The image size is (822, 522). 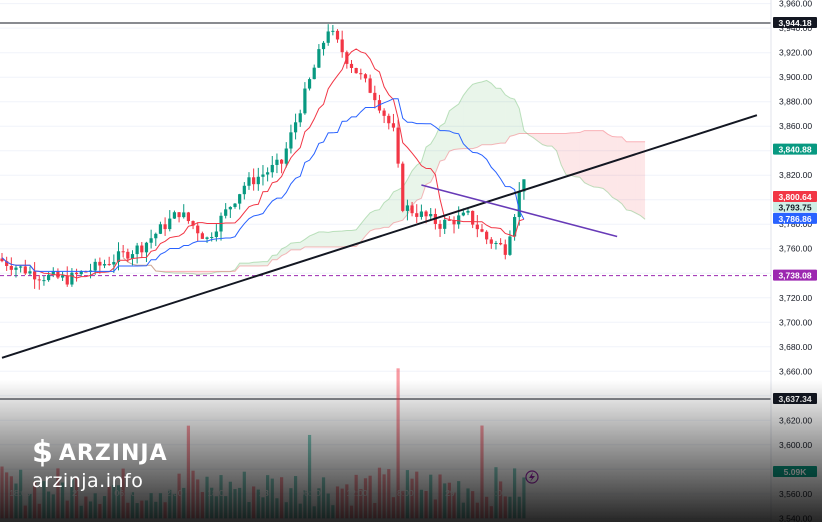 I want to click on y-axis-tick: 3,700.00, so click(x=795, y=322).